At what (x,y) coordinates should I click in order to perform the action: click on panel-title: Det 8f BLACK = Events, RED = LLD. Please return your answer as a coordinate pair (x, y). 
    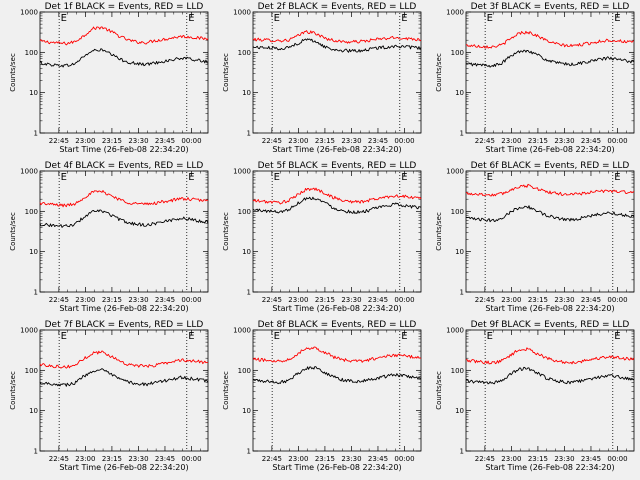
    Looking at the image, I should click on (337, 325).